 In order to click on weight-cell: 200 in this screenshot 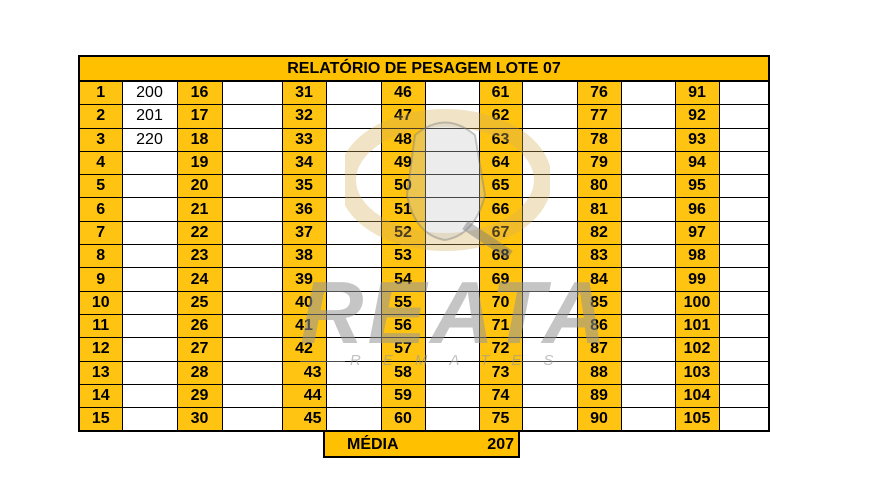, I will do `click(149, 93)`.